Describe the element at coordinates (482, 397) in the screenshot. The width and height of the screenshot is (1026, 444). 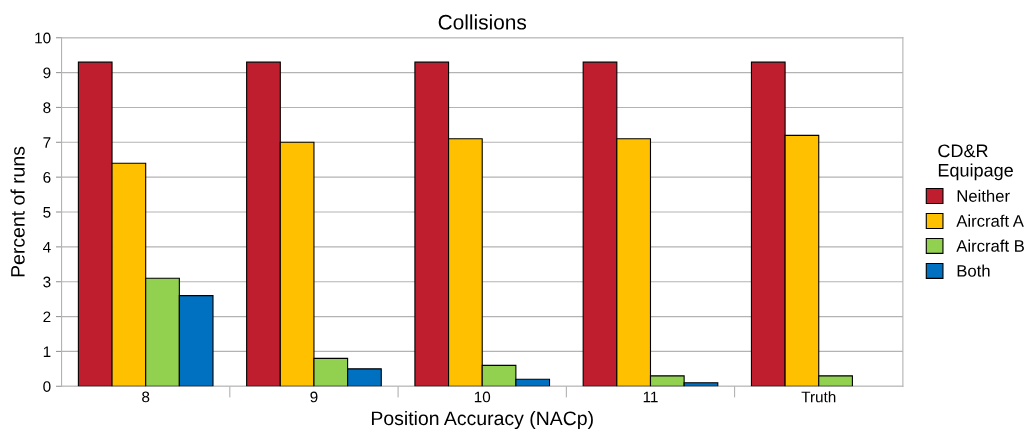
I see `x-tick-label: 10` at that location.